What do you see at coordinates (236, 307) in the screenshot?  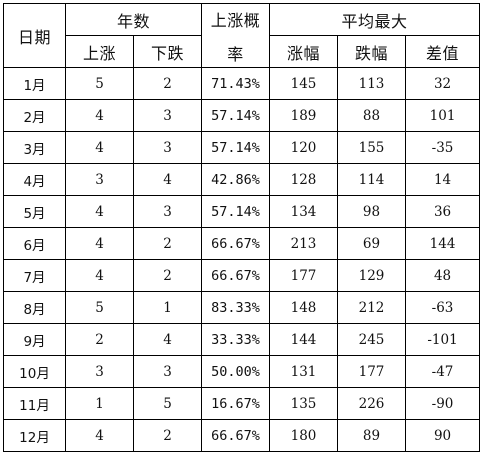 I see `rise-probability-cell: 83.33%` at bounding box center [236, 307].